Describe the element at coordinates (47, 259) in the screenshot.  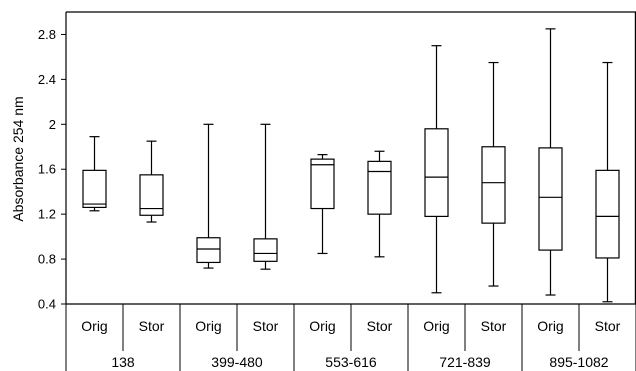
I see `y-tick-label: 0.8` at that location.